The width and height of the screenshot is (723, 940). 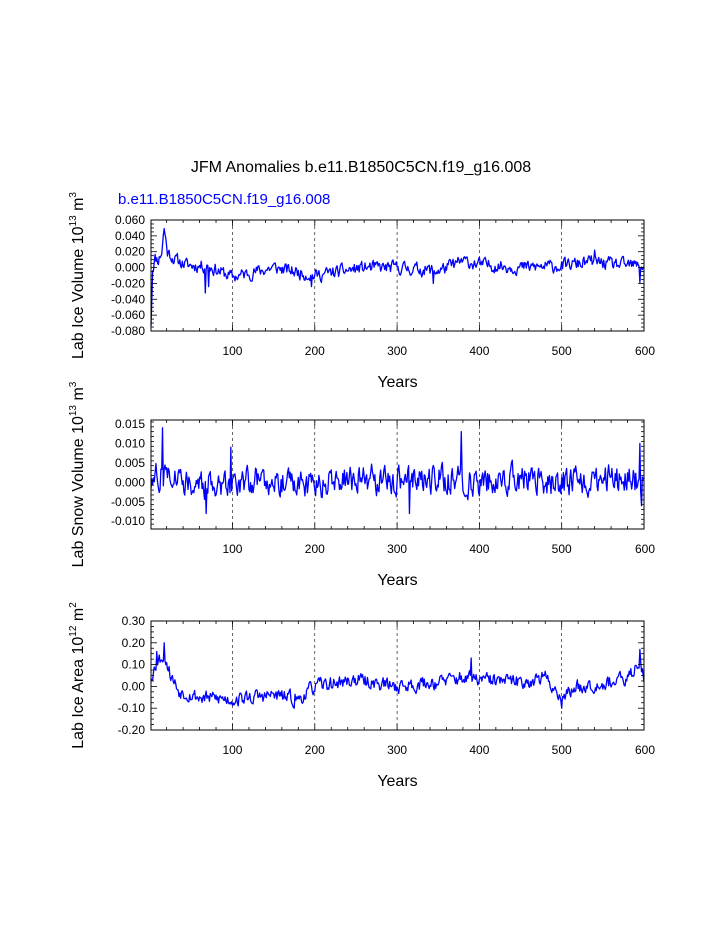 I want to click on y-tick-label: 0.20, so click(x=134, y=643).